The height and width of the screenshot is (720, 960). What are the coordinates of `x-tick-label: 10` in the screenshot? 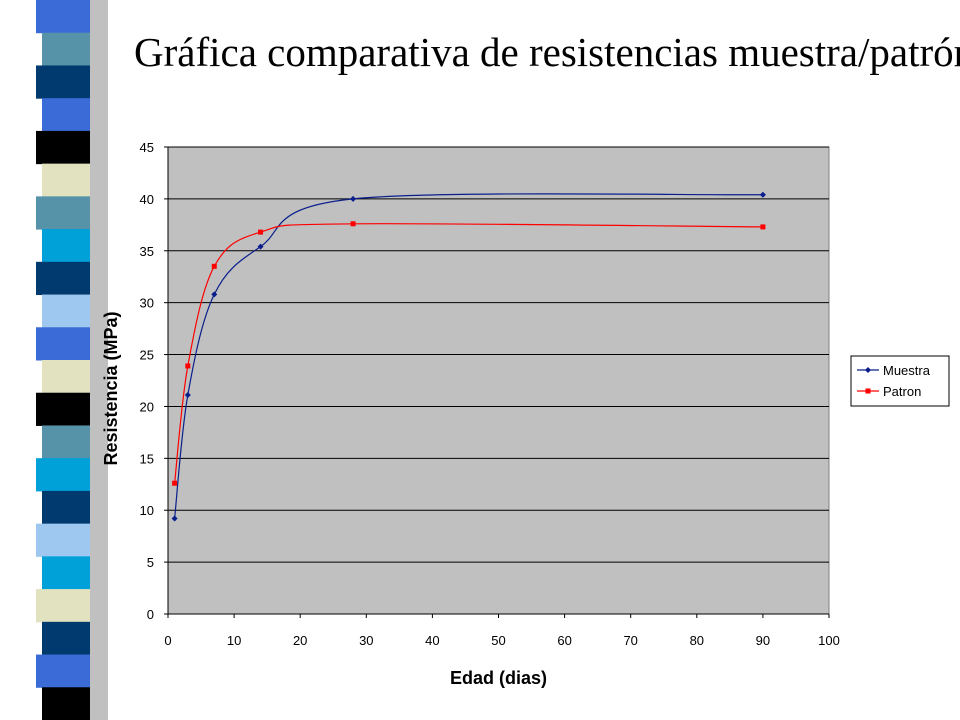 It's located at (234, 640).